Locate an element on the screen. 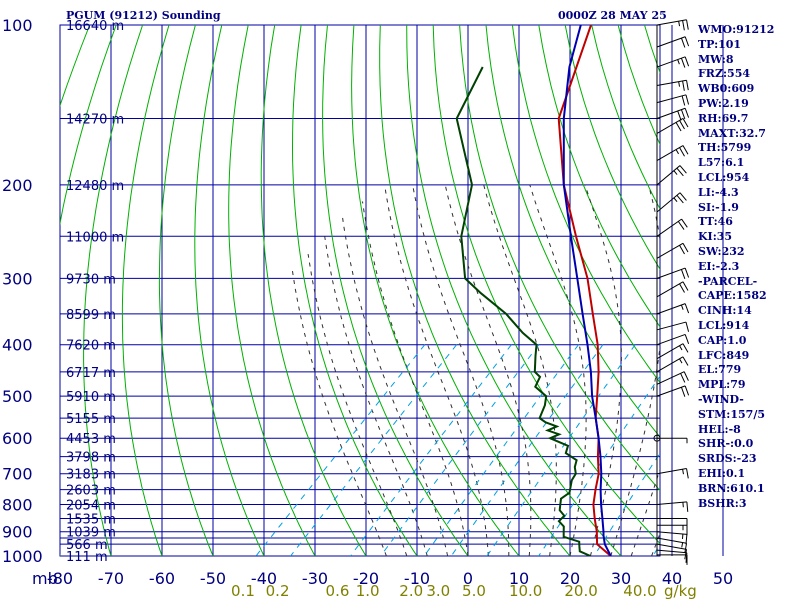 Image resolution: width=800 pixels, height=600 pixels. mixing-ratio-label: 1.0 is located at coordinates (368, 591).